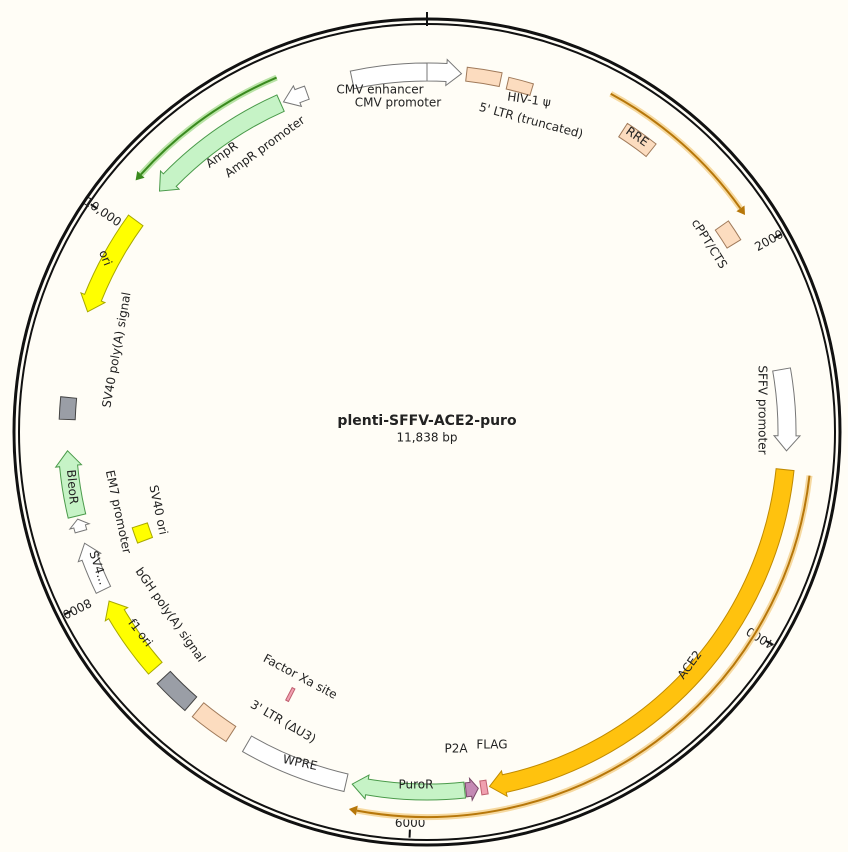 The image size is (848, 852). Describe the element at coordinates (427, 421) in the screenshot. I see `map-title: plenti-SFFV-ACE2-puro` at that location.